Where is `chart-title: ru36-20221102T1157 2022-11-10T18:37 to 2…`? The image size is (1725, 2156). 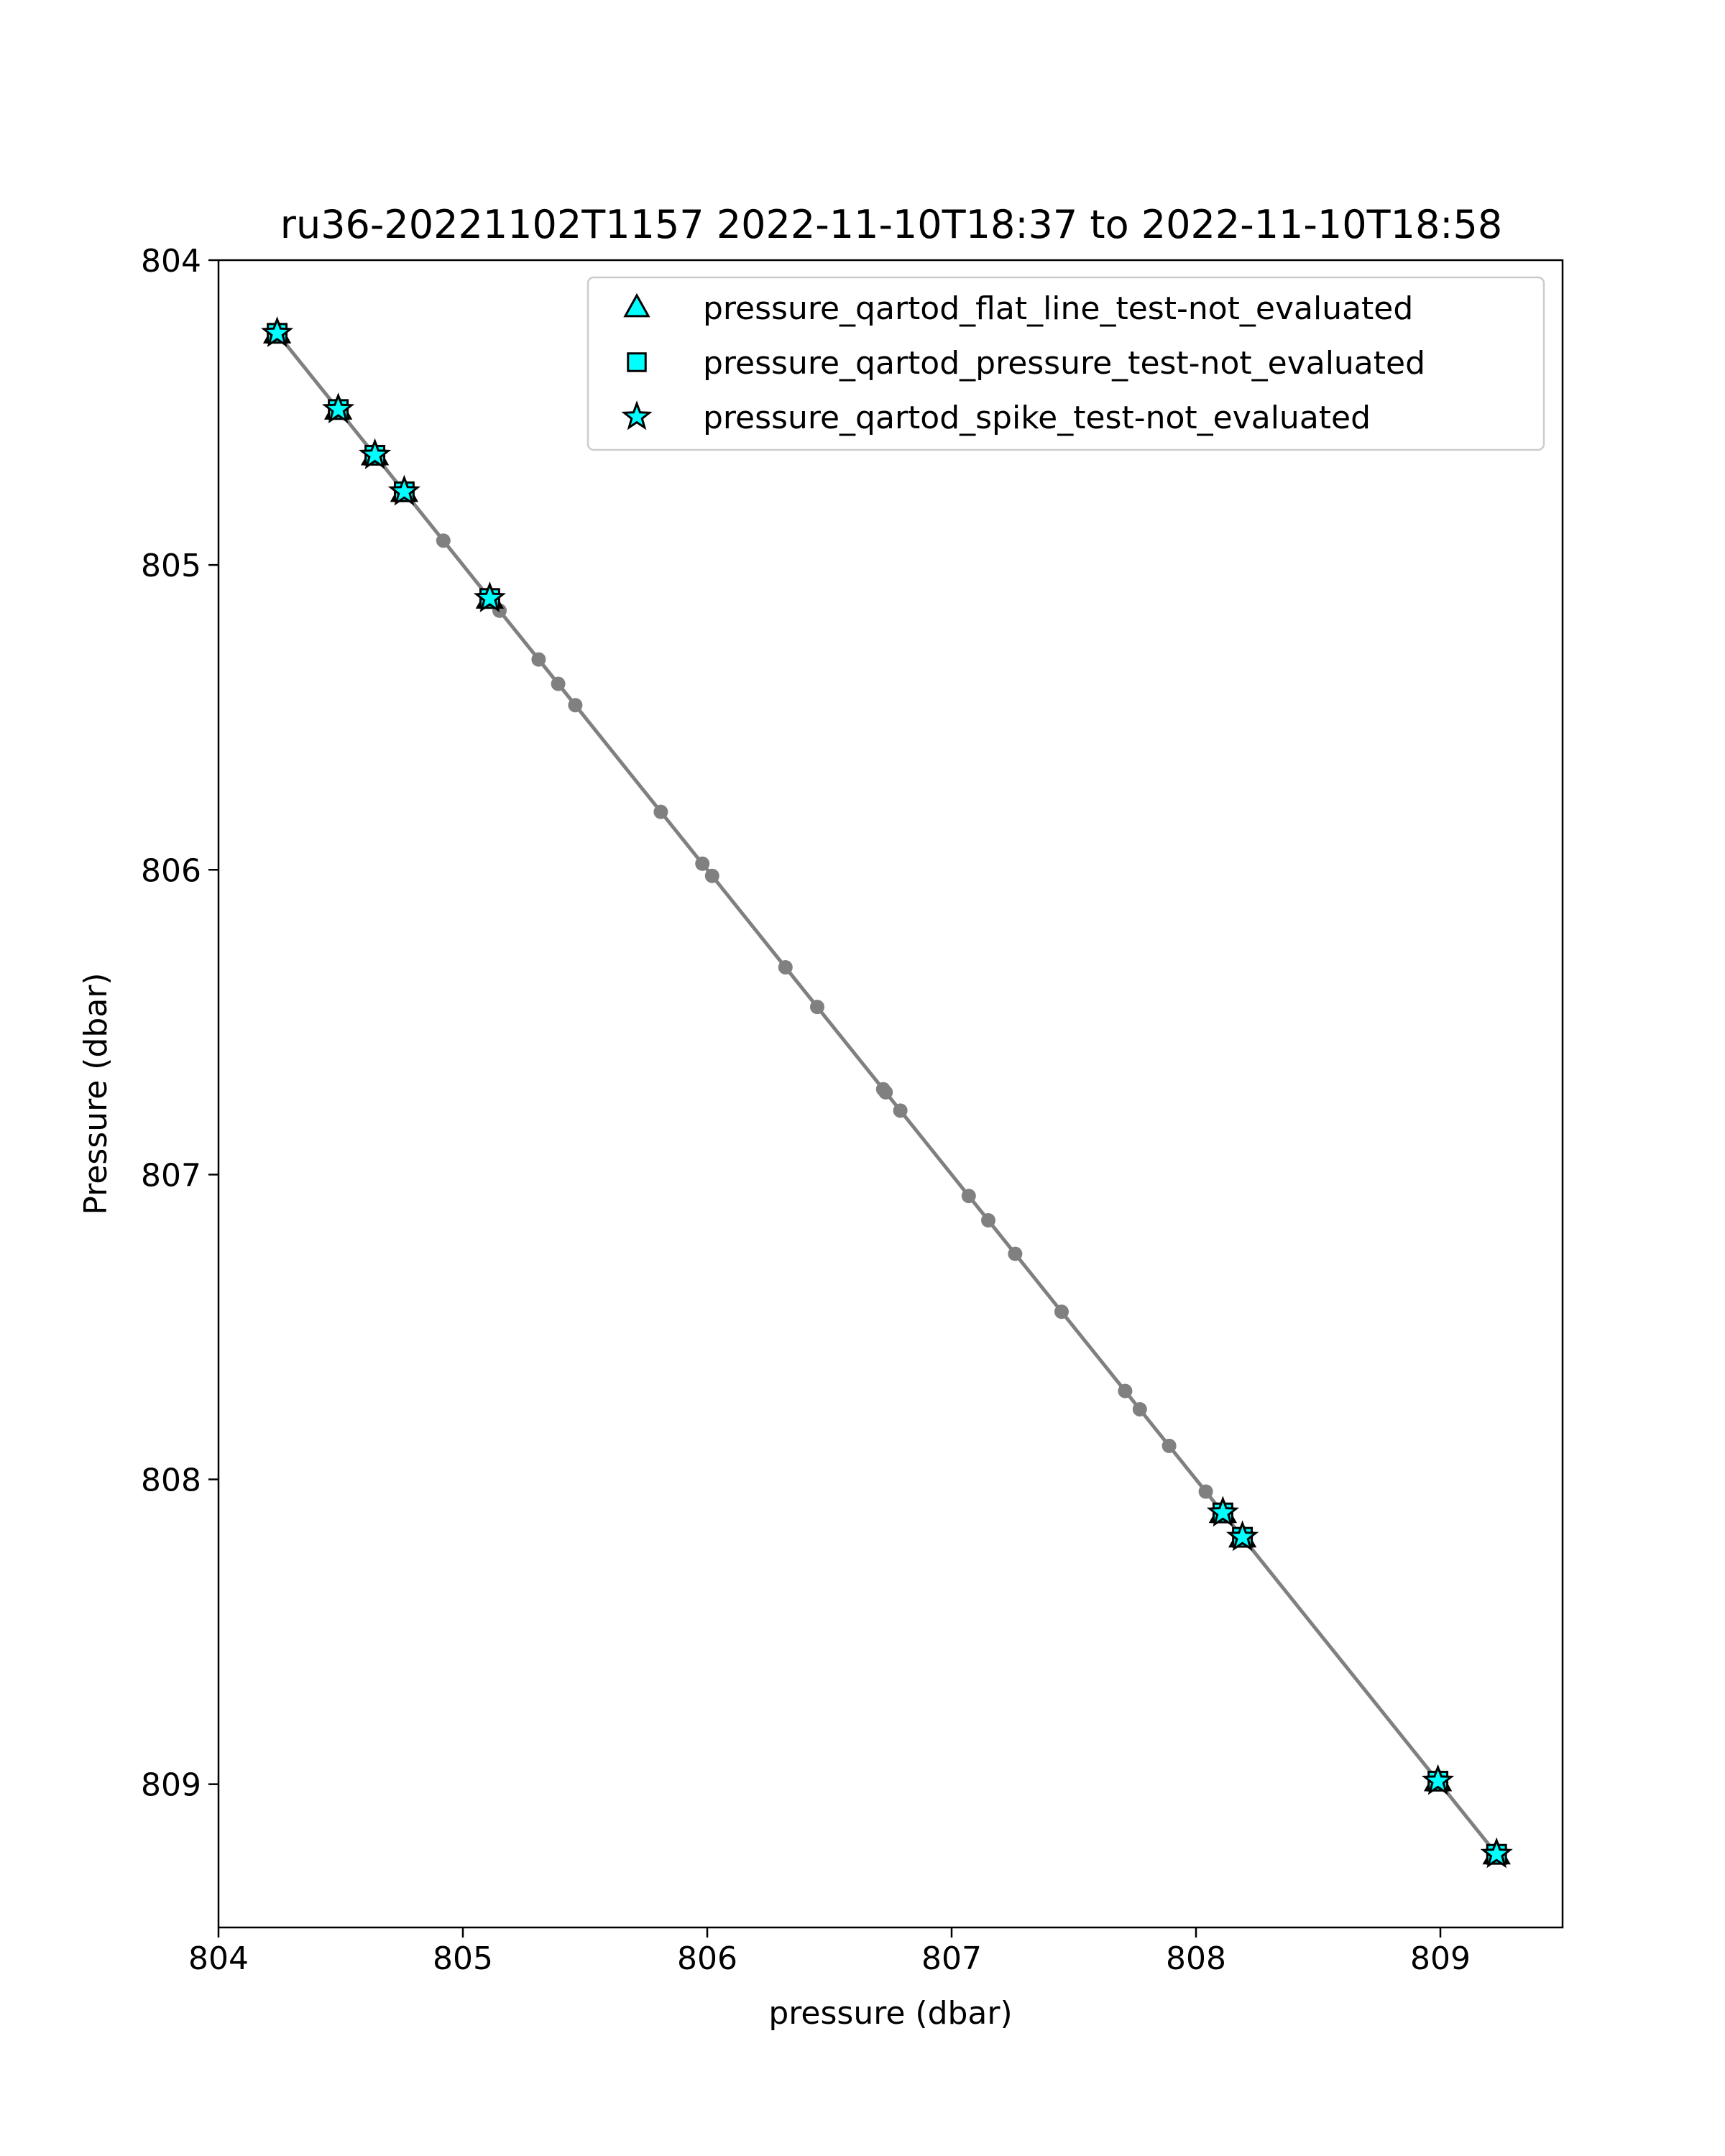 chart-title: ru36-20221102T1157 2022-11-10T18:37 to 2… is located at coordinates (891, 224).